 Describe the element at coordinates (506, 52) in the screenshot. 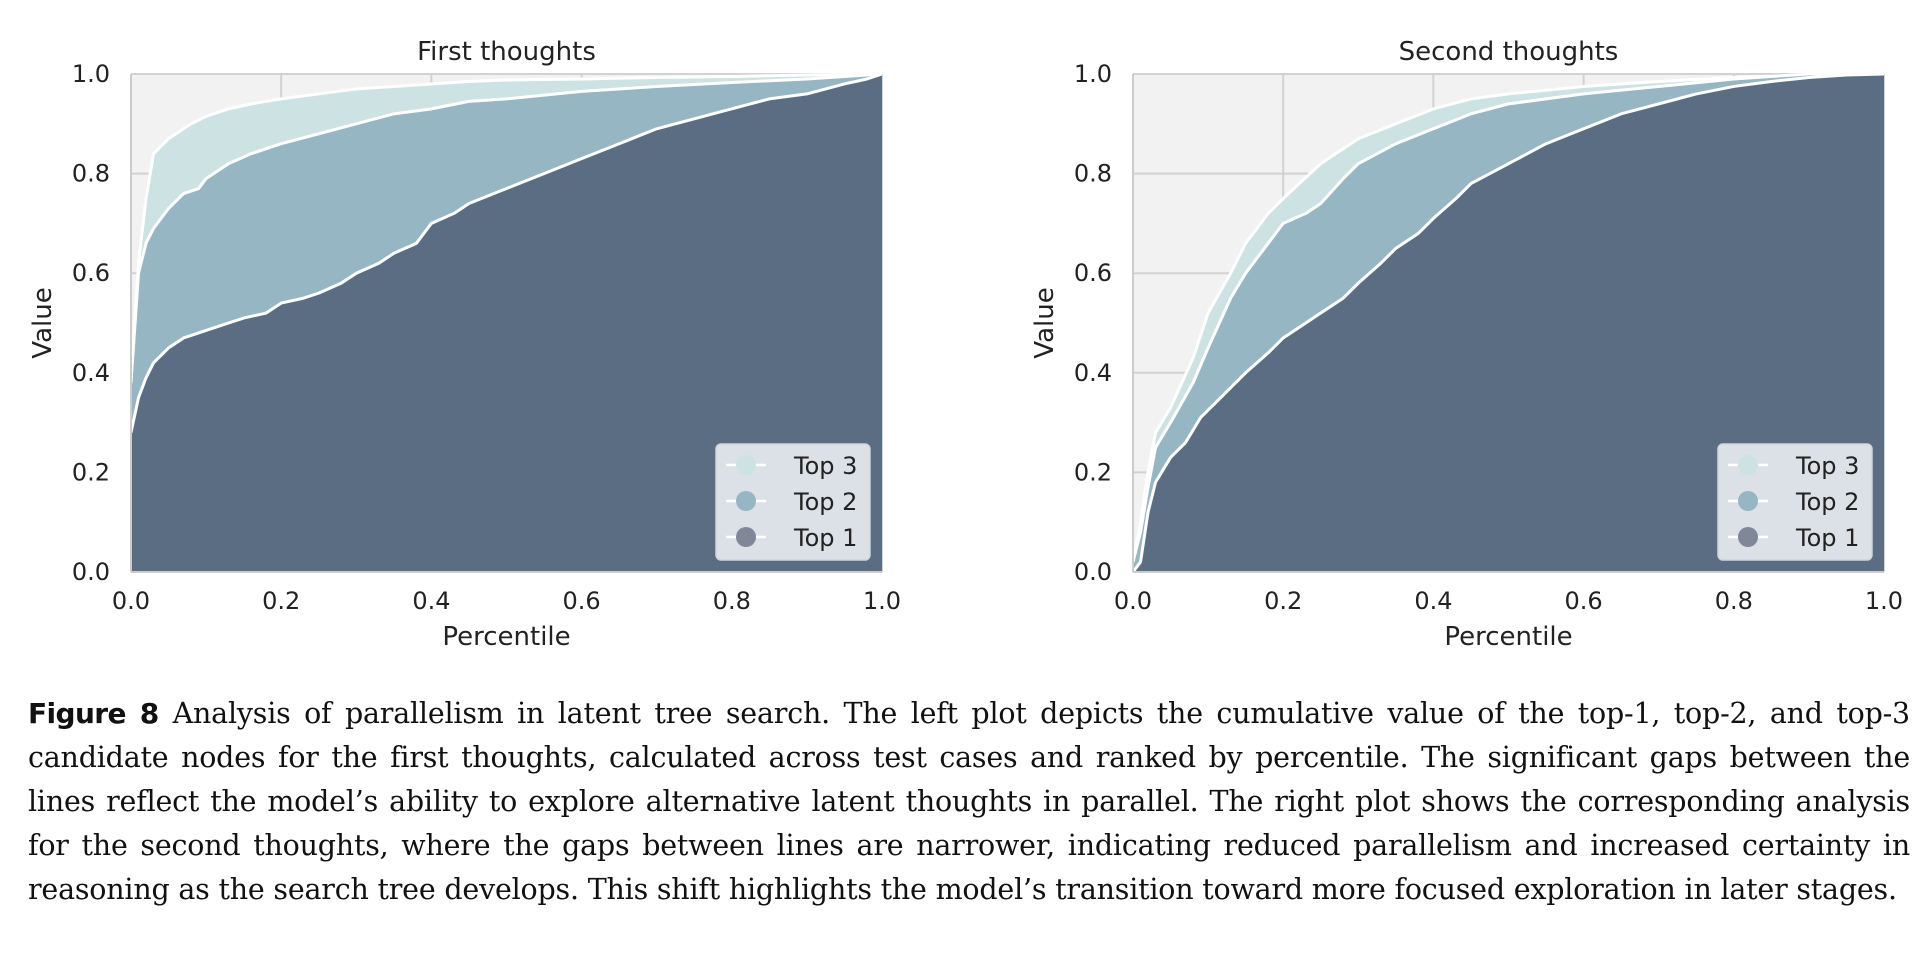

I see `chart-title: First thoughts` at that location.